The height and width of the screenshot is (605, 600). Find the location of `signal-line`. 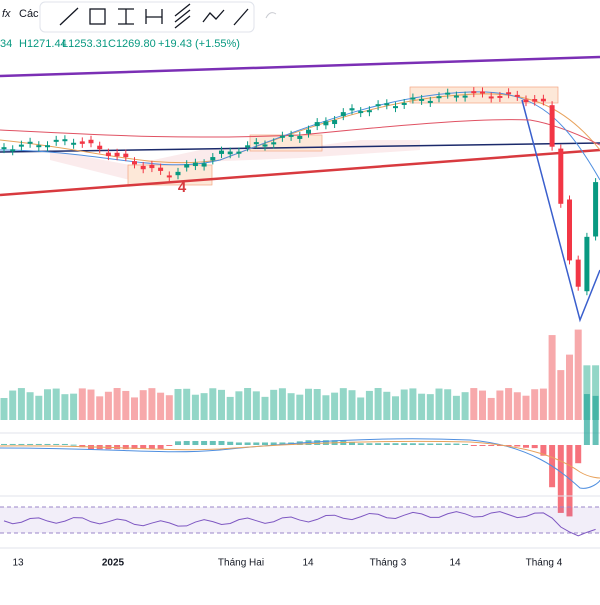

signal-line is located at coordinates (300, 459).